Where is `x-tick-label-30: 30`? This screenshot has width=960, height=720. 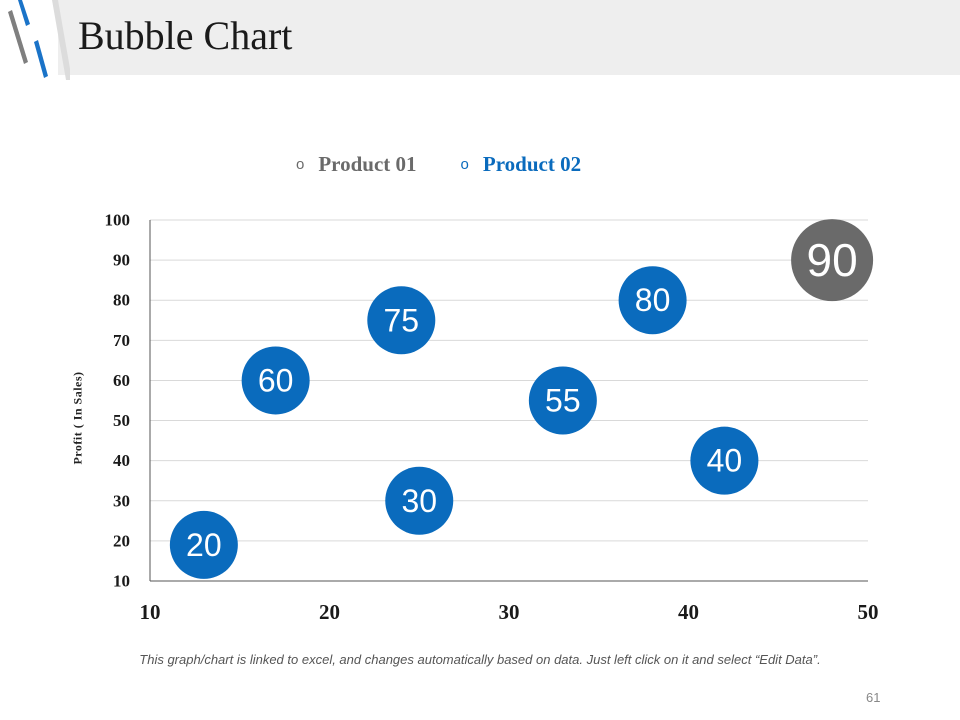 x-tick-label-30: 30 is located at coordinates (509, 612).